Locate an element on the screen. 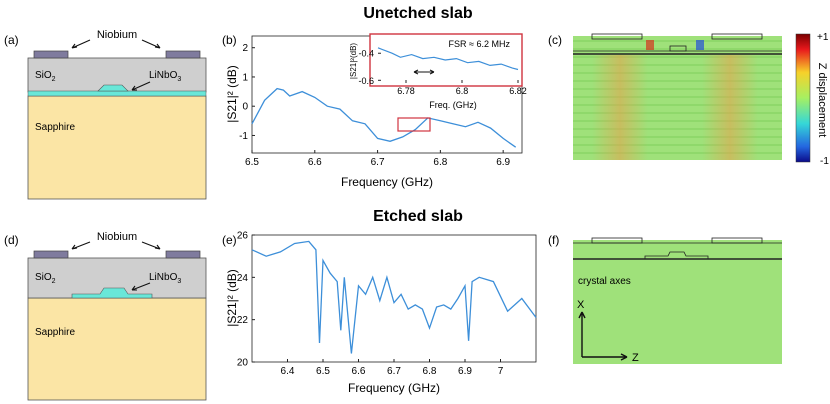 The height and width of the screenshot is (404, 830). inset-fsr-arrow is located at coordinates (424, 72).